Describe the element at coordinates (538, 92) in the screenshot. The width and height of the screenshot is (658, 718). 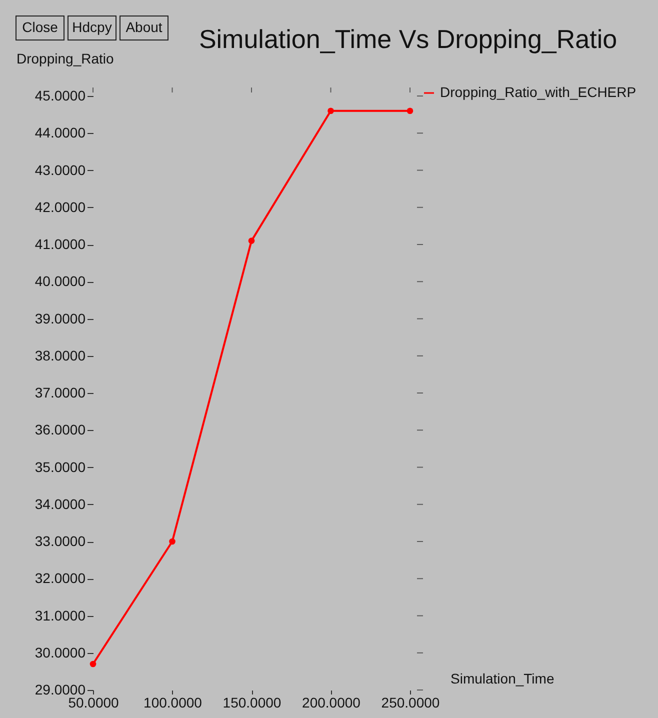
I see `legend-label: Dropping_Ratio_with_ECHERP` at that location.